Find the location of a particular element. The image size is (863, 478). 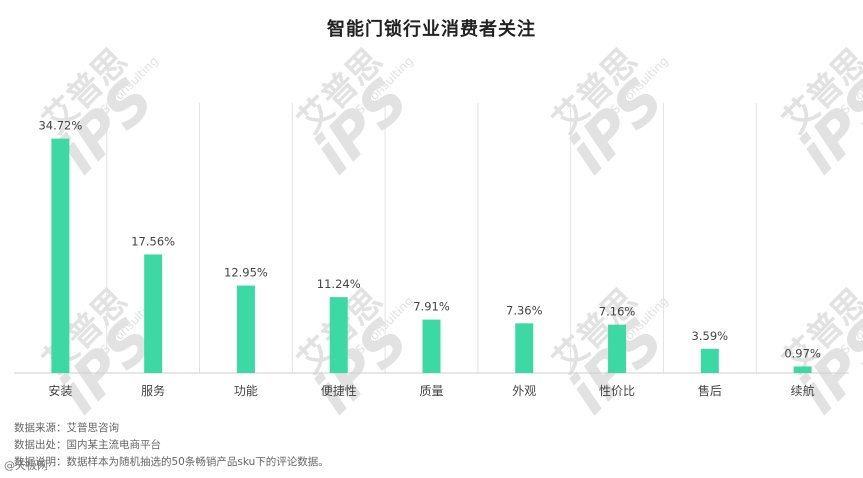

bar-性价比 is located at coordinates (617, 348).